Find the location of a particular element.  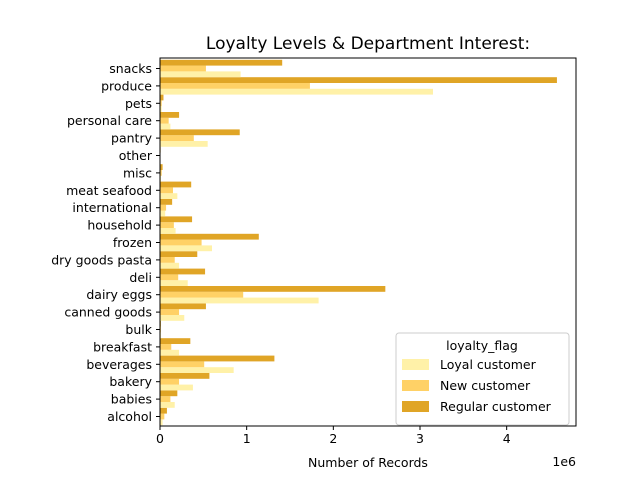

y-tick-label: dairy eggs is located at coordinates (119, 294).